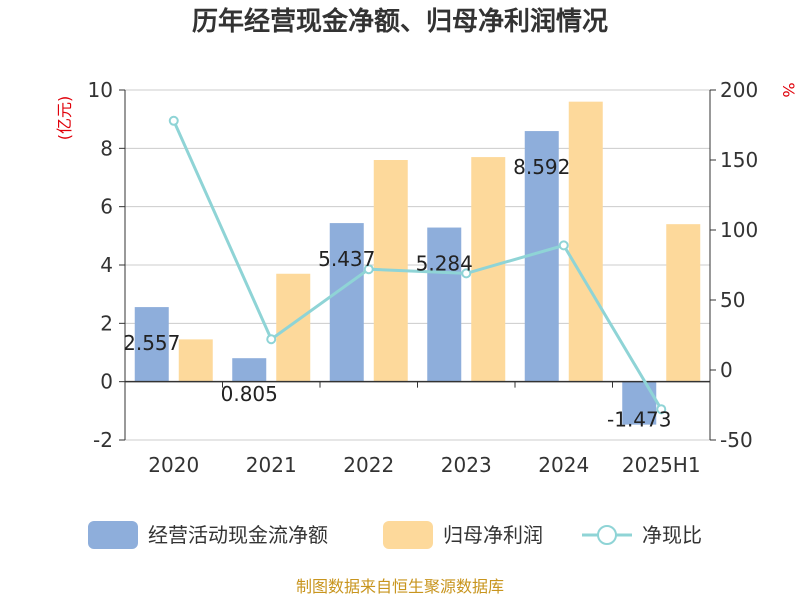 The height and width of the screenshot is (600, 800). Describe the element at coordinates (563, 465) in the screenshot. I see `x-tick-label: 2024` at that location.